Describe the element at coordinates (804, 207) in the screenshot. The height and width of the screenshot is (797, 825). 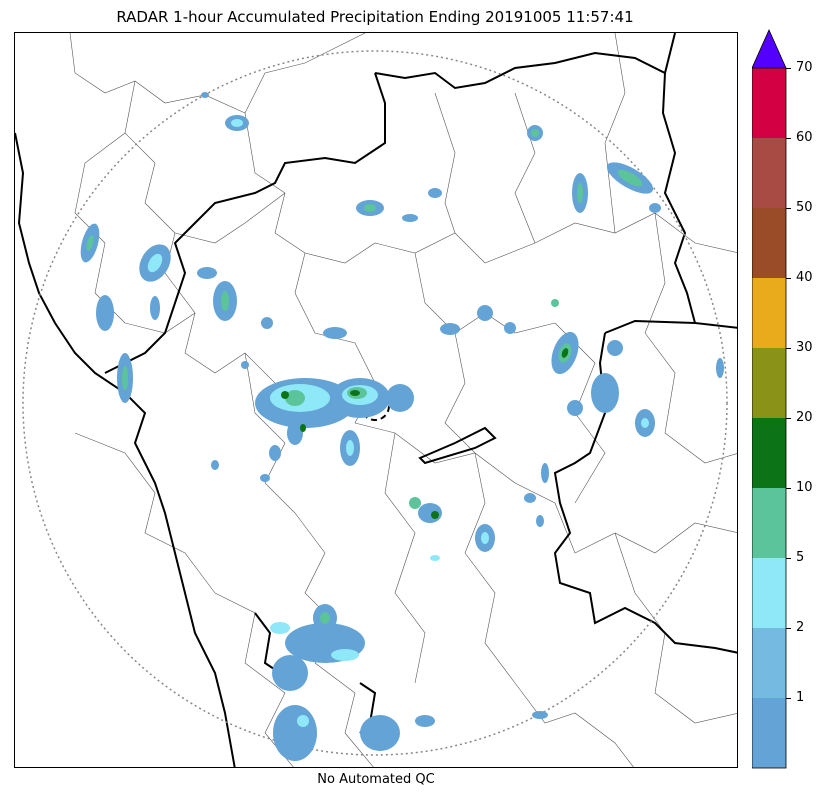
I see `colorbar-tick-label: 50` at that location.